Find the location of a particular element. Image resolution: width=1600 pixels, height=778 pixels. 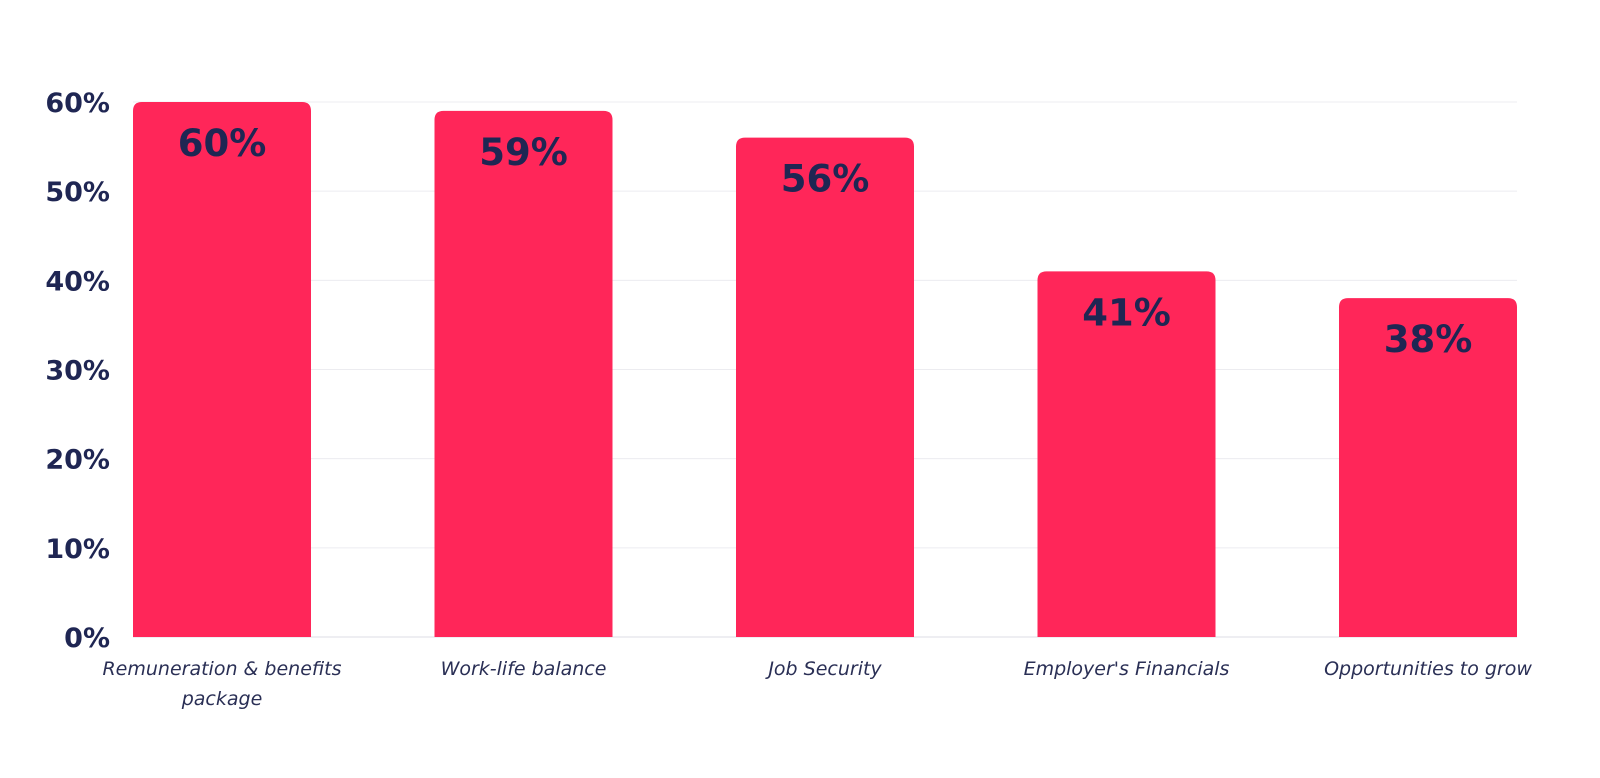

x-tick-label-line: Opportunities to grow is located at coordinates (1428, 669).